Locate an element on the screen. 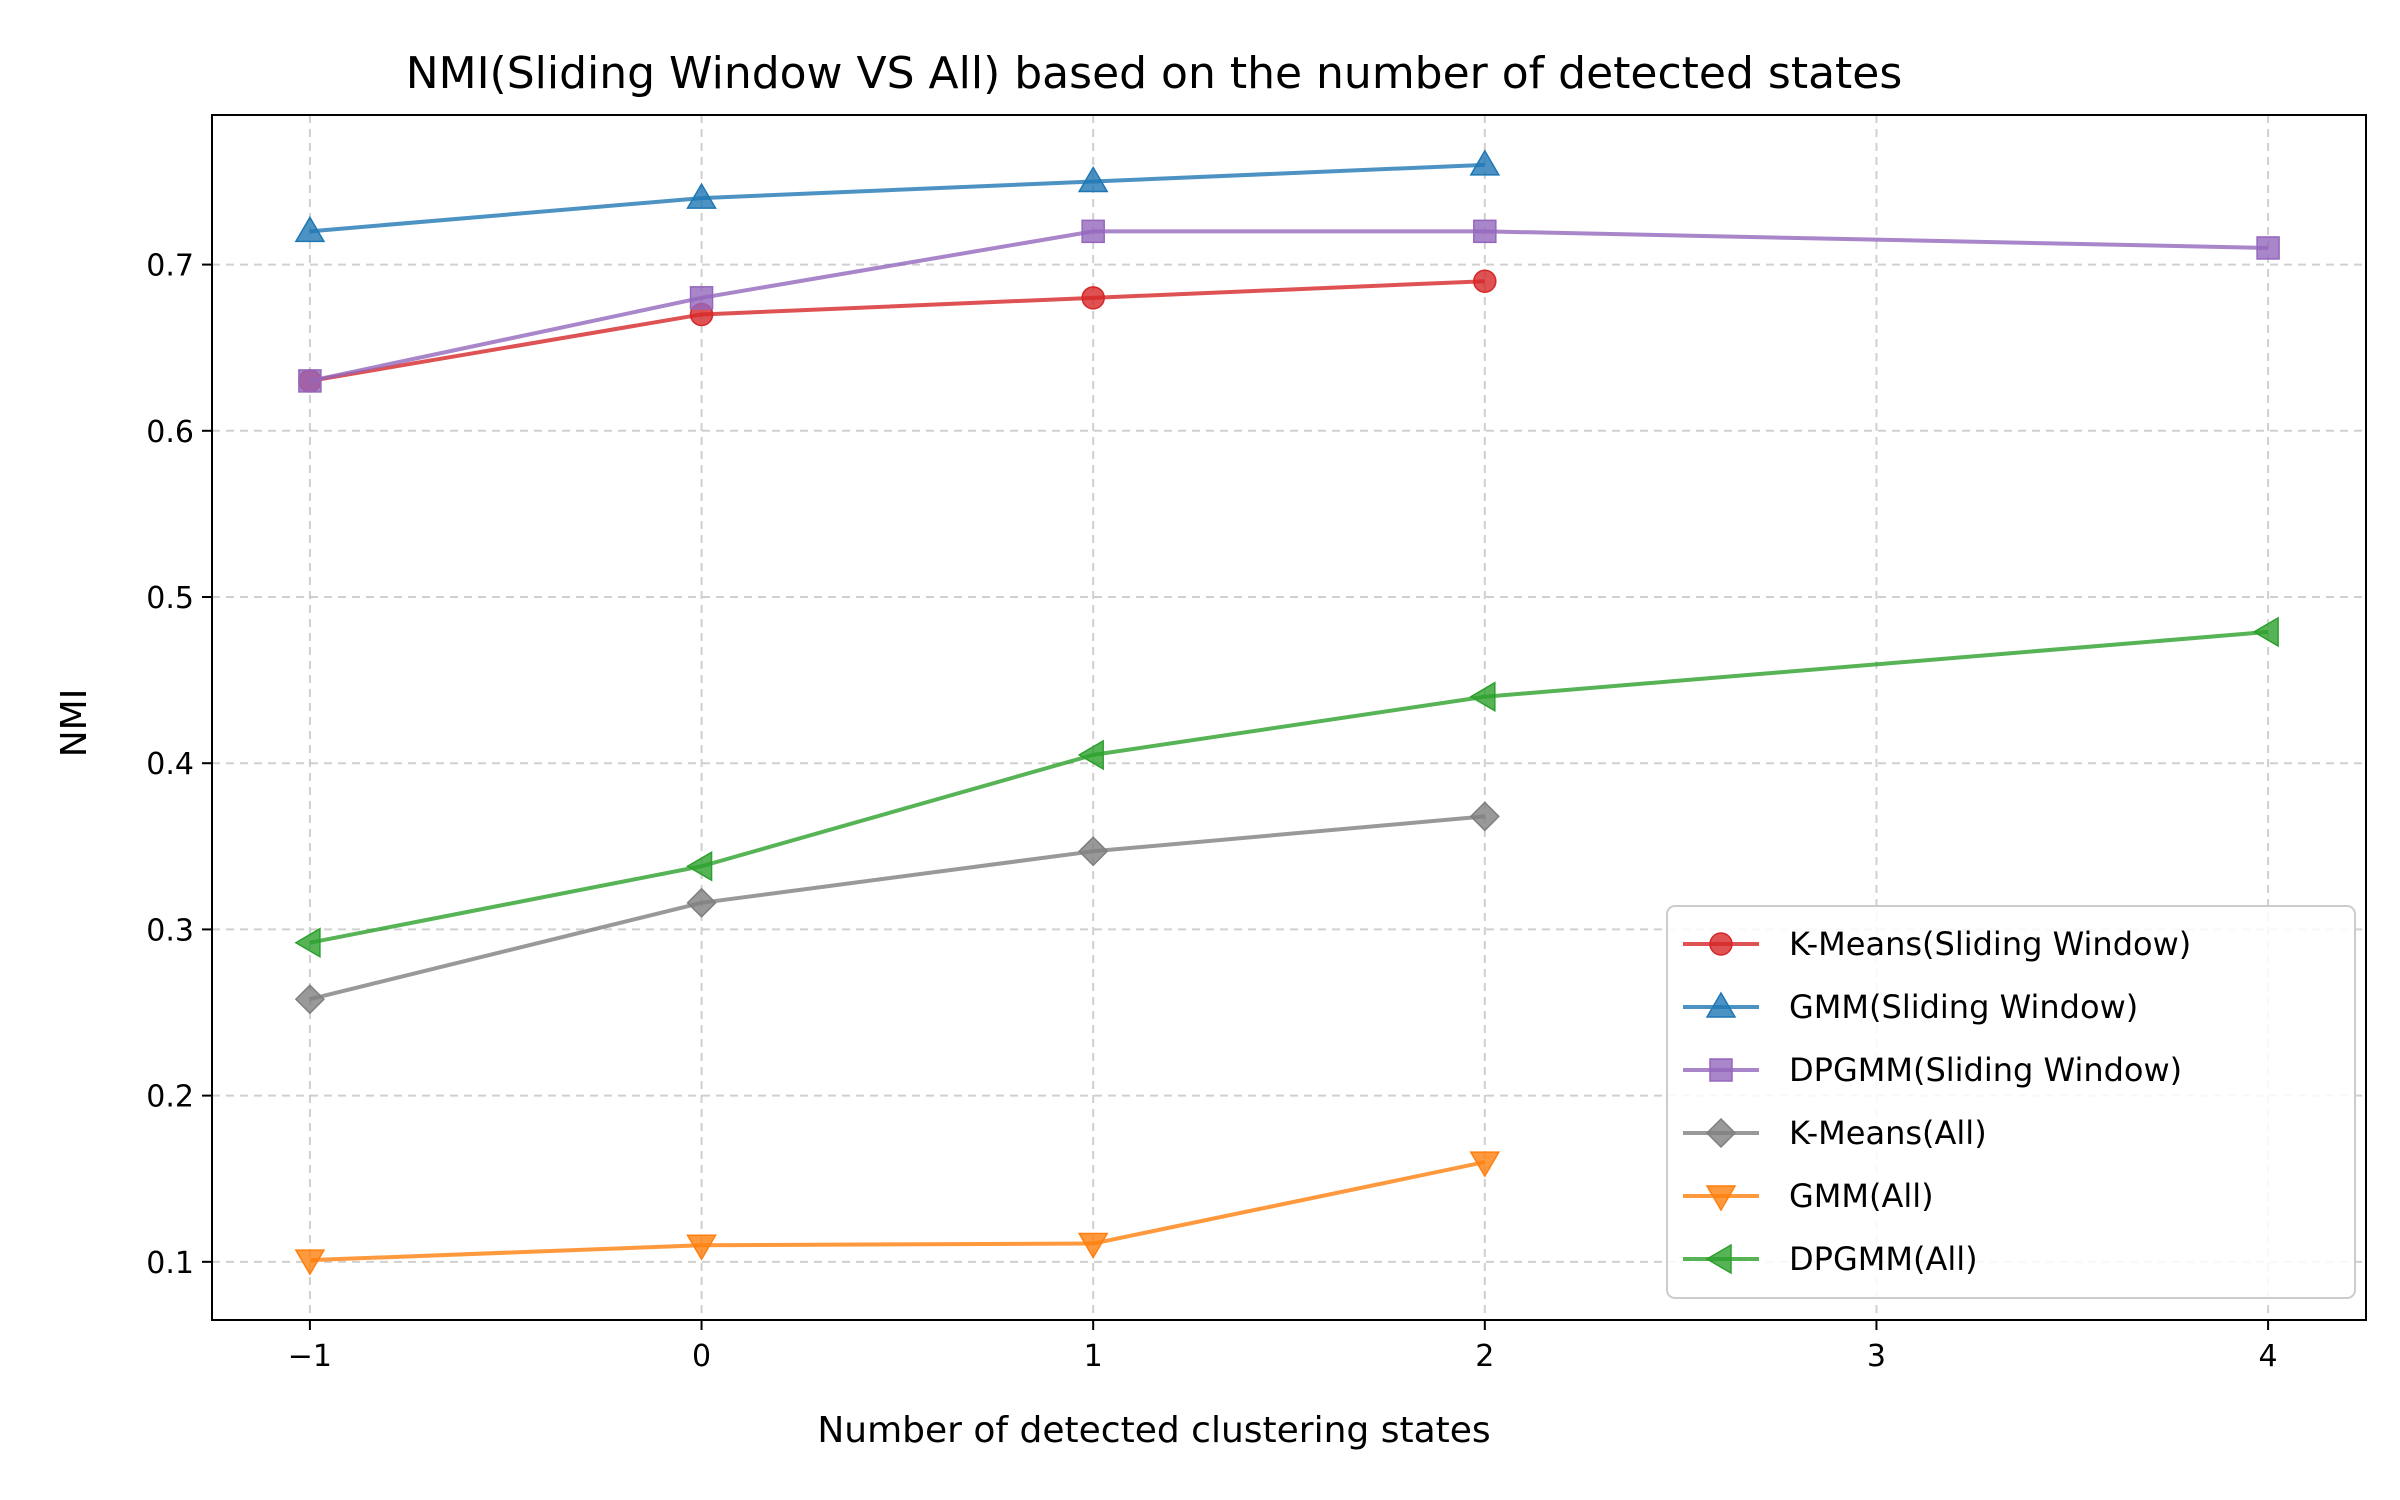 This screenshot has width=2400, height=1500. legend-label: DPGMM(All) is located at coordinates (1883, 1259).